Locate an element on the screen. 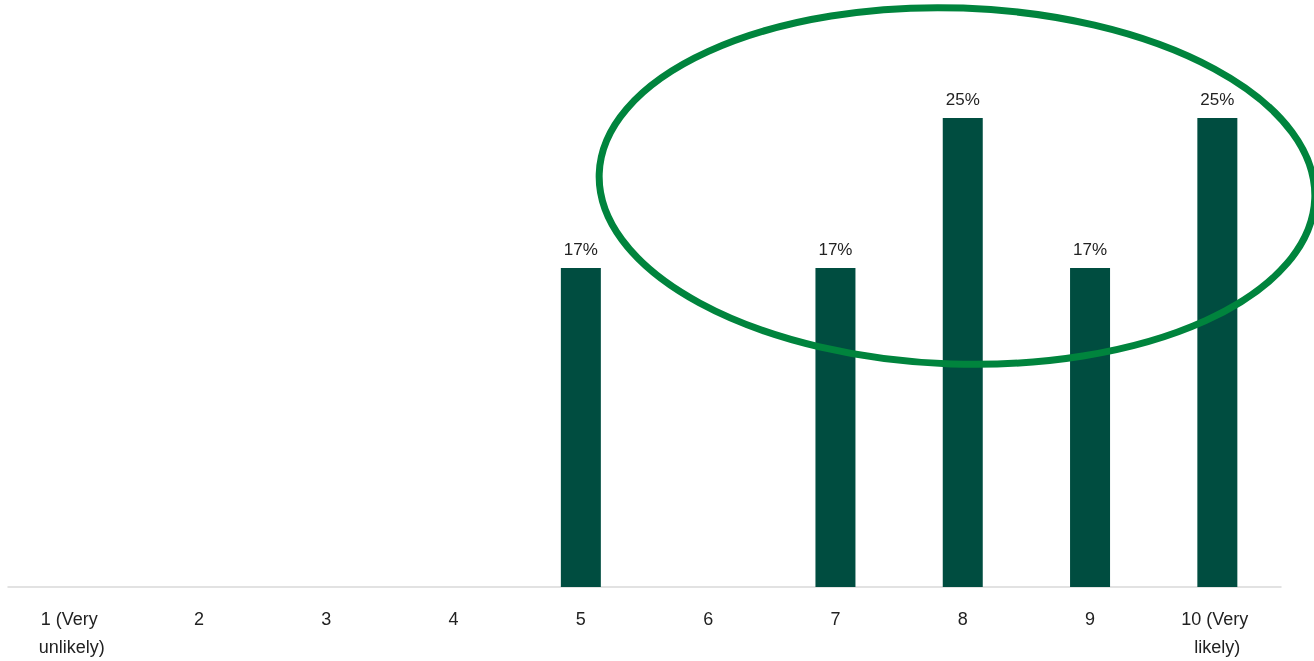 Image resolution: width=1314 pixels, height=661 pixels. x-tick-label: 1 (Very unlikely) is located at coordinates (71, 633).